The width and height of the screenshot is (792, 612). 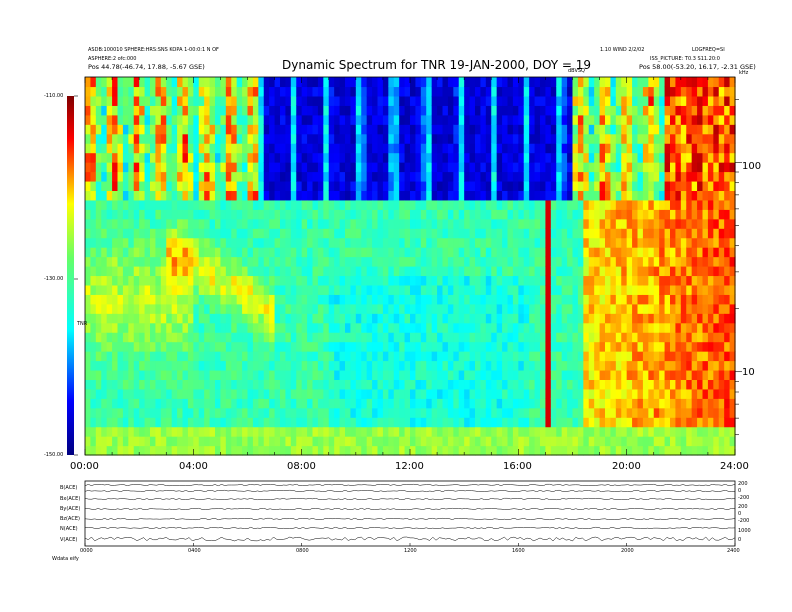 What do you see at coordinates (744, 73) in the screenshot?
I see `y-unit-label: kHz` at bounding box center [744, 73].